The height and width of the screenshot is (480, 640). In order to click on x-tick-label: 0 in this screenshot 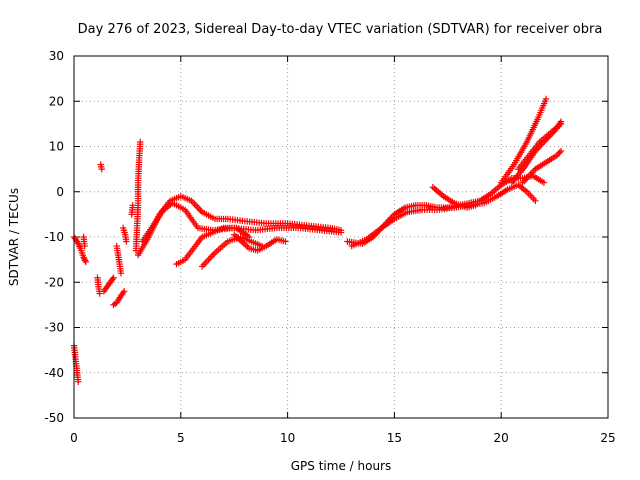, I will do `click(74, 438)`.